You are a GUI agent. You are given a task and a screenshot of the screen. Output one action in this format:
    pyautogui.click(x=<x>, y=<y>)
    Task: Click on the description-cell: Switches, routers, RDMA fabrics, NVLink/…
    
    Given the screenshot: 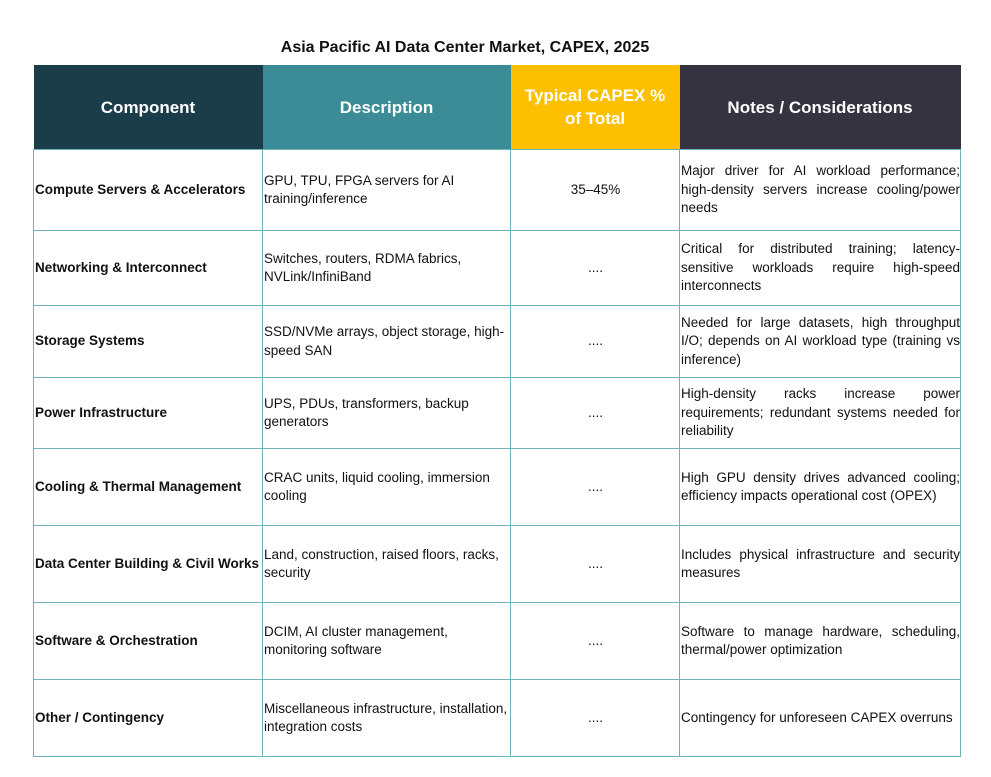 What is the action you would take?
    pyautogui.click(x=386, y=268)
    